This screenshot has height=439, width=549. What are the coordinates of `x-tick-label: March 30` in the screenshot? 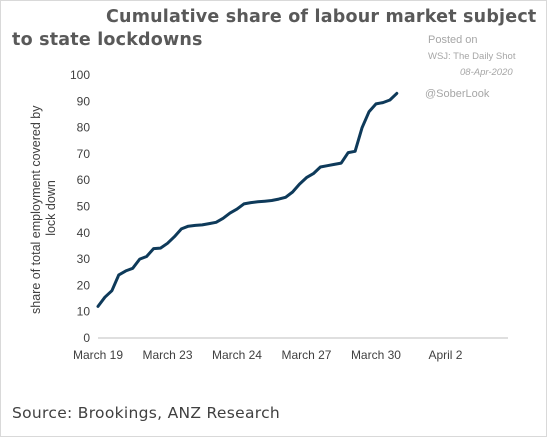 It's located at (376, 355).